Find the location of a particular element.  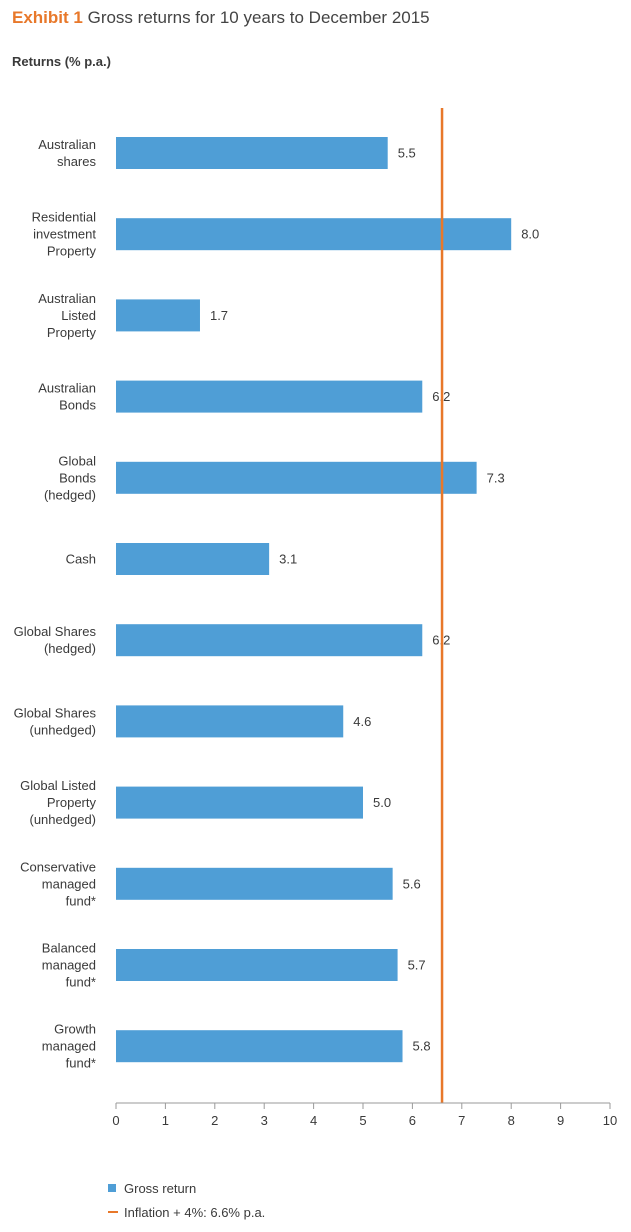

category-label: Global Bonds (hedged) is located at coordinates (70, 477).